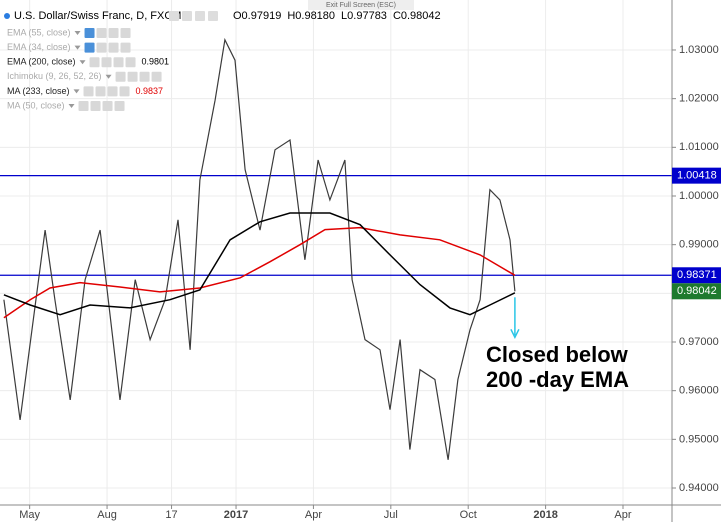 This screenshot has height=522, width=721. Describe the element at coordinates (156, 62) in the screenshot. I see `indicator-value: 0.9801` at that location.